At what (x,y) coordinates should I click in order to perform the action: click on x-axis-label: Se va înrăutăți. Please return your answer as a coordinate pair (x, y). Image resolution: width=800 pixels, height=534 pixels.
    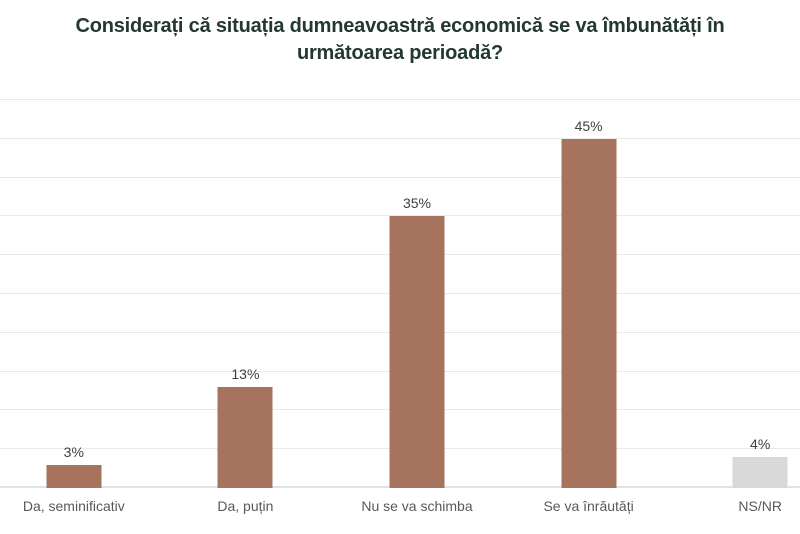
    Looking at the image, I should click on (588, 506).